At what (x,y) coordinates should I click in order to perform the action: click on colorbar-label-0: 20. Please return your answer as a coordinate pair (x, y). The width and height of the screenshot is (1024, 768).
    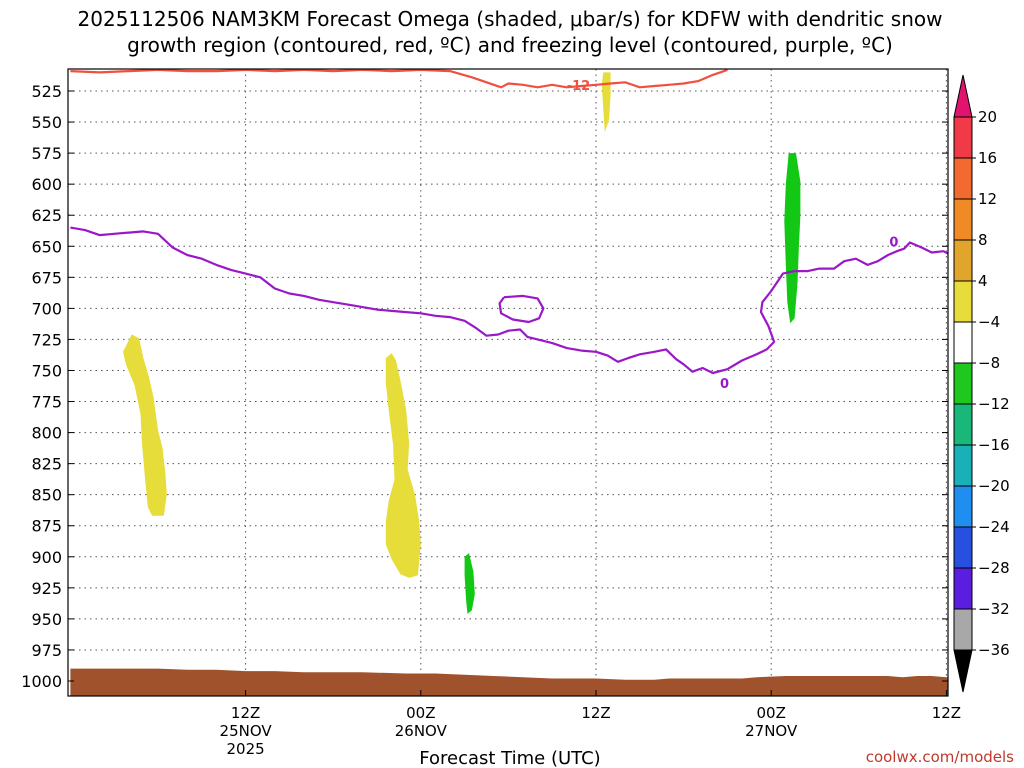
    Looking at the image, I should click on (987, 117).